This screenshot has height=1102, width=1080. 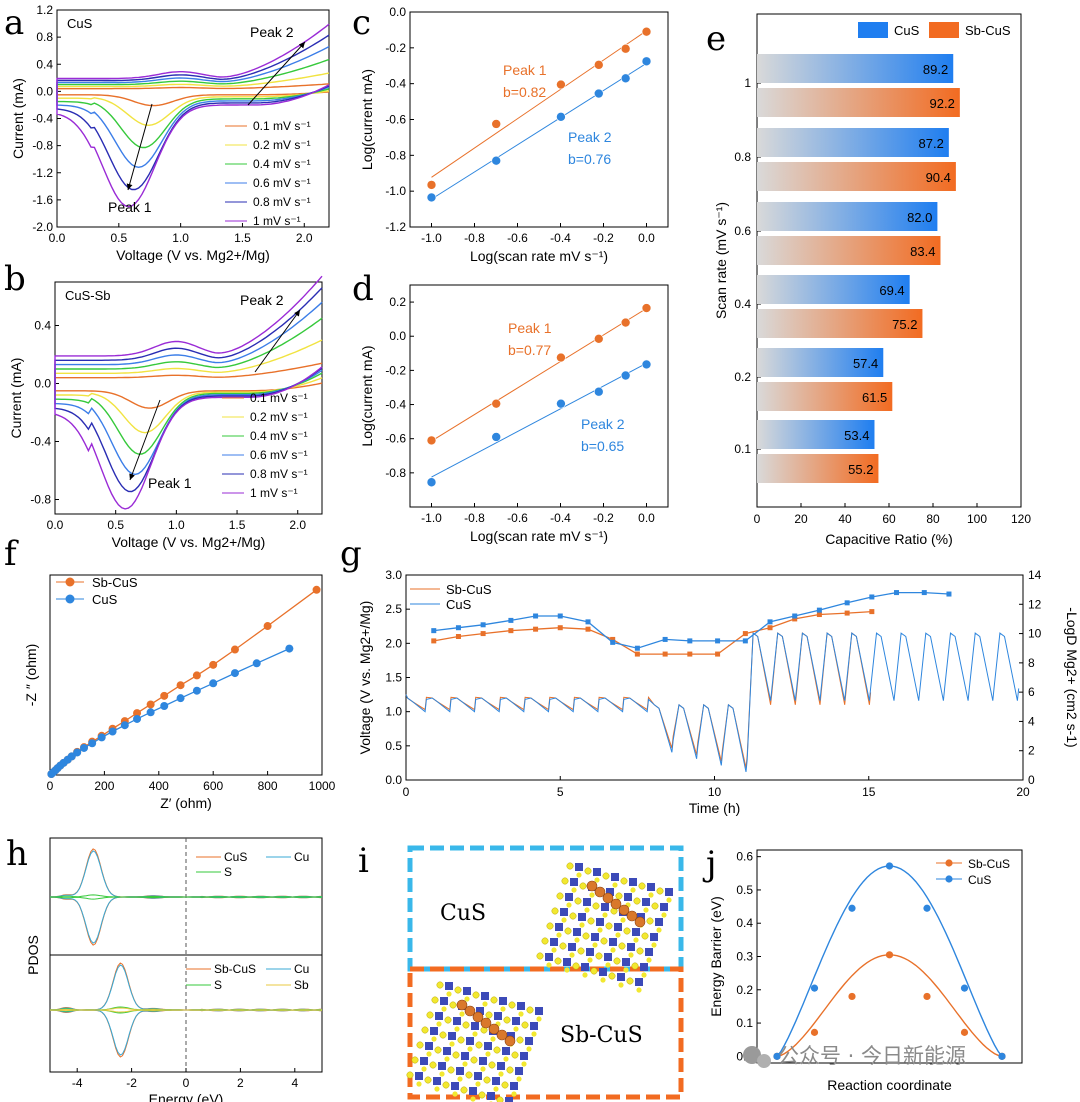 What do you see at coordinates (891, 290) in the screenshot?
I see `bar-value-label: 69.4` at bounding box center [891, 290].